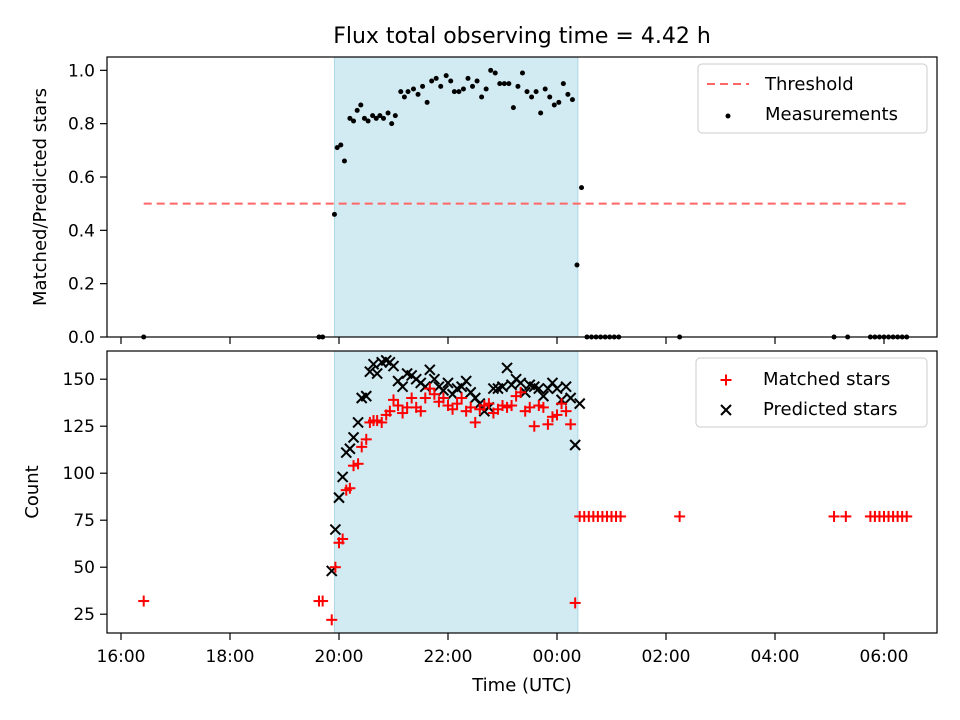  I want to click on x-tick-label: 06:00, so click(884, 657).